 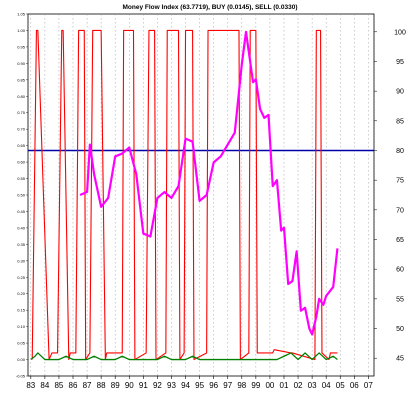 I want to click on left-tick-label: 0.90, so click(x=21, y=63).